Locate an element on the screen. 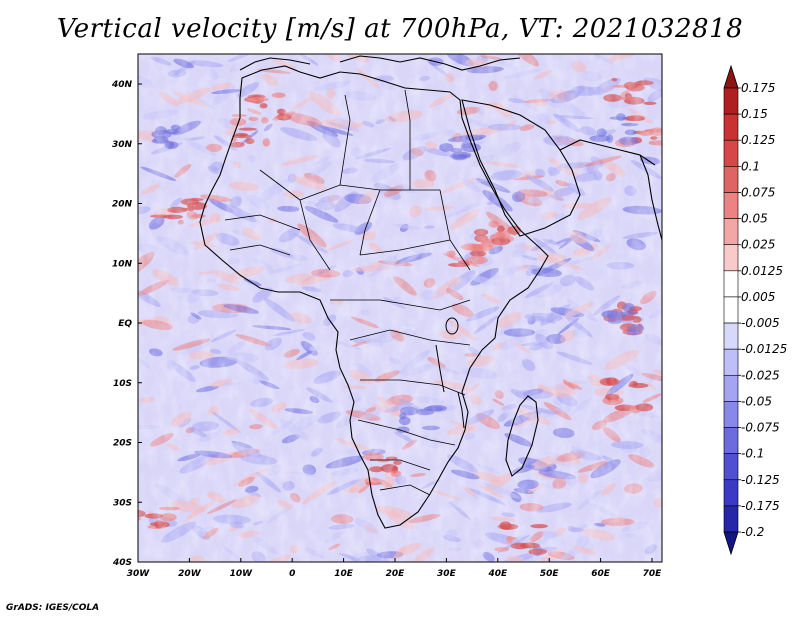 The height and width of the screenshot is (618, 800). lat-tick-label: 40S is located at coordinates (122, 563).